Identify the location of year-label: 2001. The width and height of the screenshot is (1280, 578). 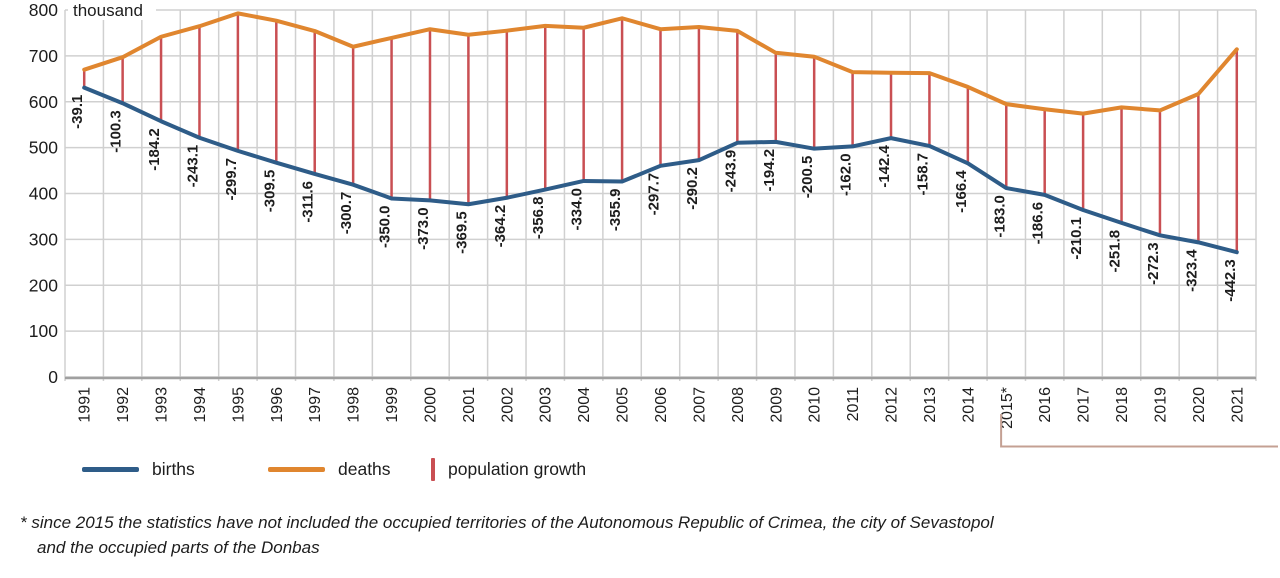
(469, 405).